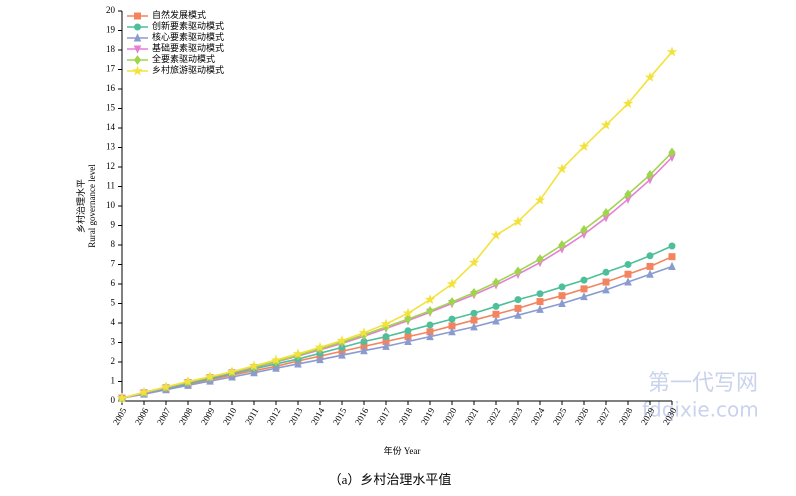 The height and width of the screenshot is (496, 796). What do you see at coordinates (362, 416) in the screenshot?
I see `x-tick-label: 2016` at bounding box center [362, 416].